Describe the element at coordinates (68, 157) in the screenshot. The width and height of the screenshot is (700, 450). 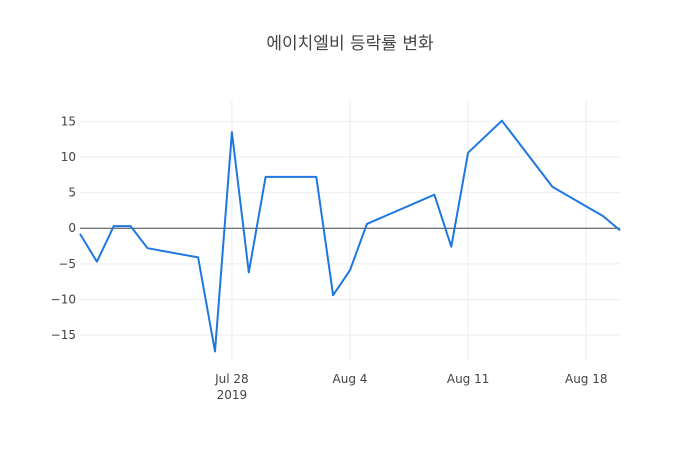
I see `y-tick-label: 10` at that location.